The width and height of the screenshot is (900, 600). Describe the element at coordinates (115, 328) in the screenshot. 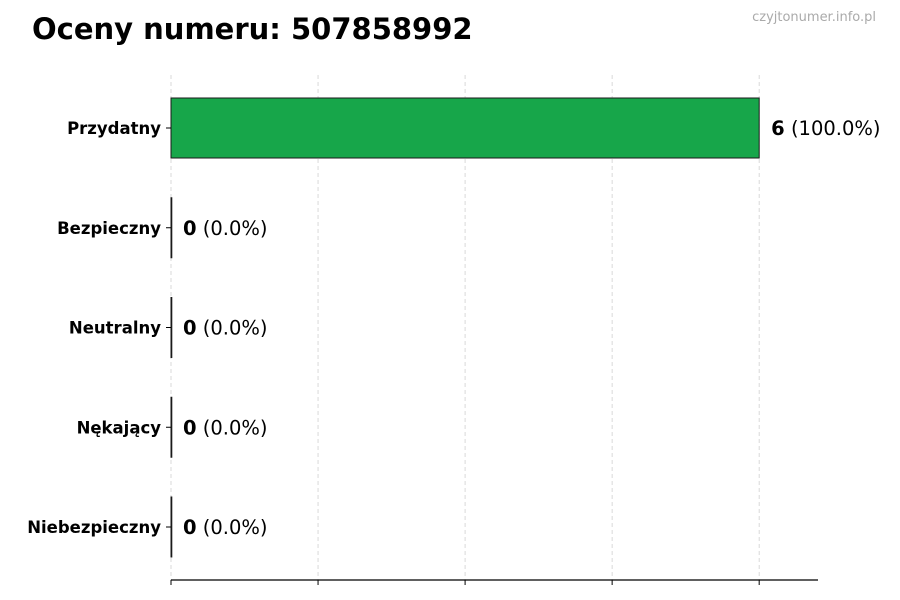

I see `y-tick-label: Neutralny` at that location.